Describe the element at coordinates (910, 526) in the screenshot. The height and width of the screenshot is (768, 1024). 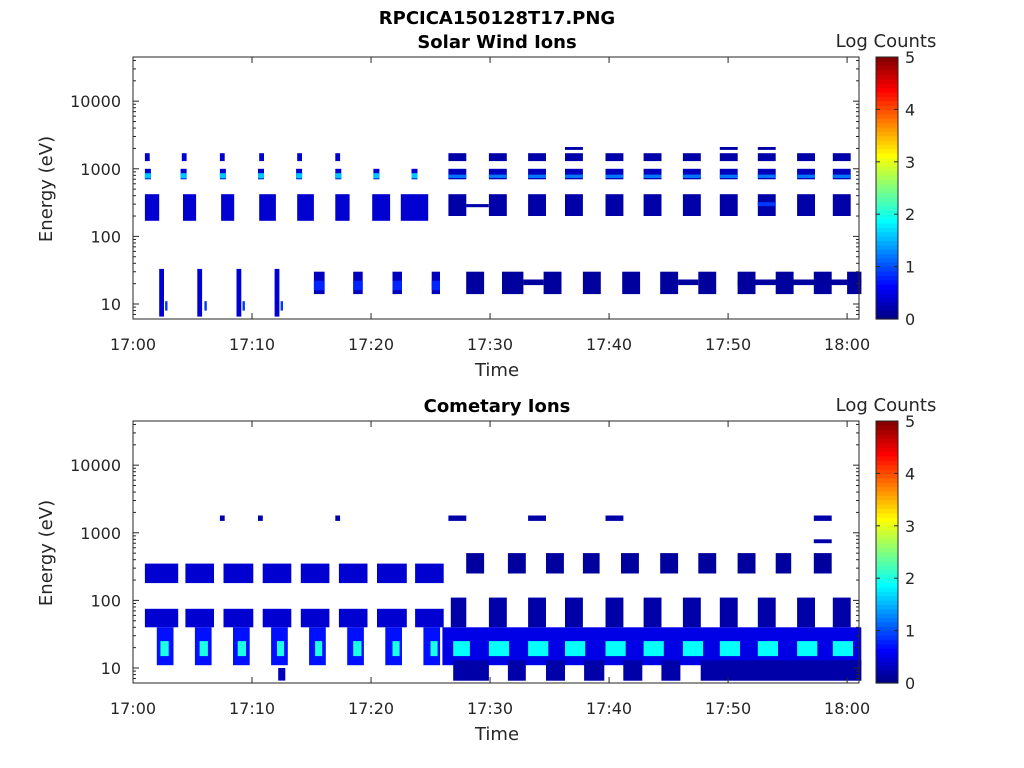
I see `colorbar-tick-label: 3` at that location.